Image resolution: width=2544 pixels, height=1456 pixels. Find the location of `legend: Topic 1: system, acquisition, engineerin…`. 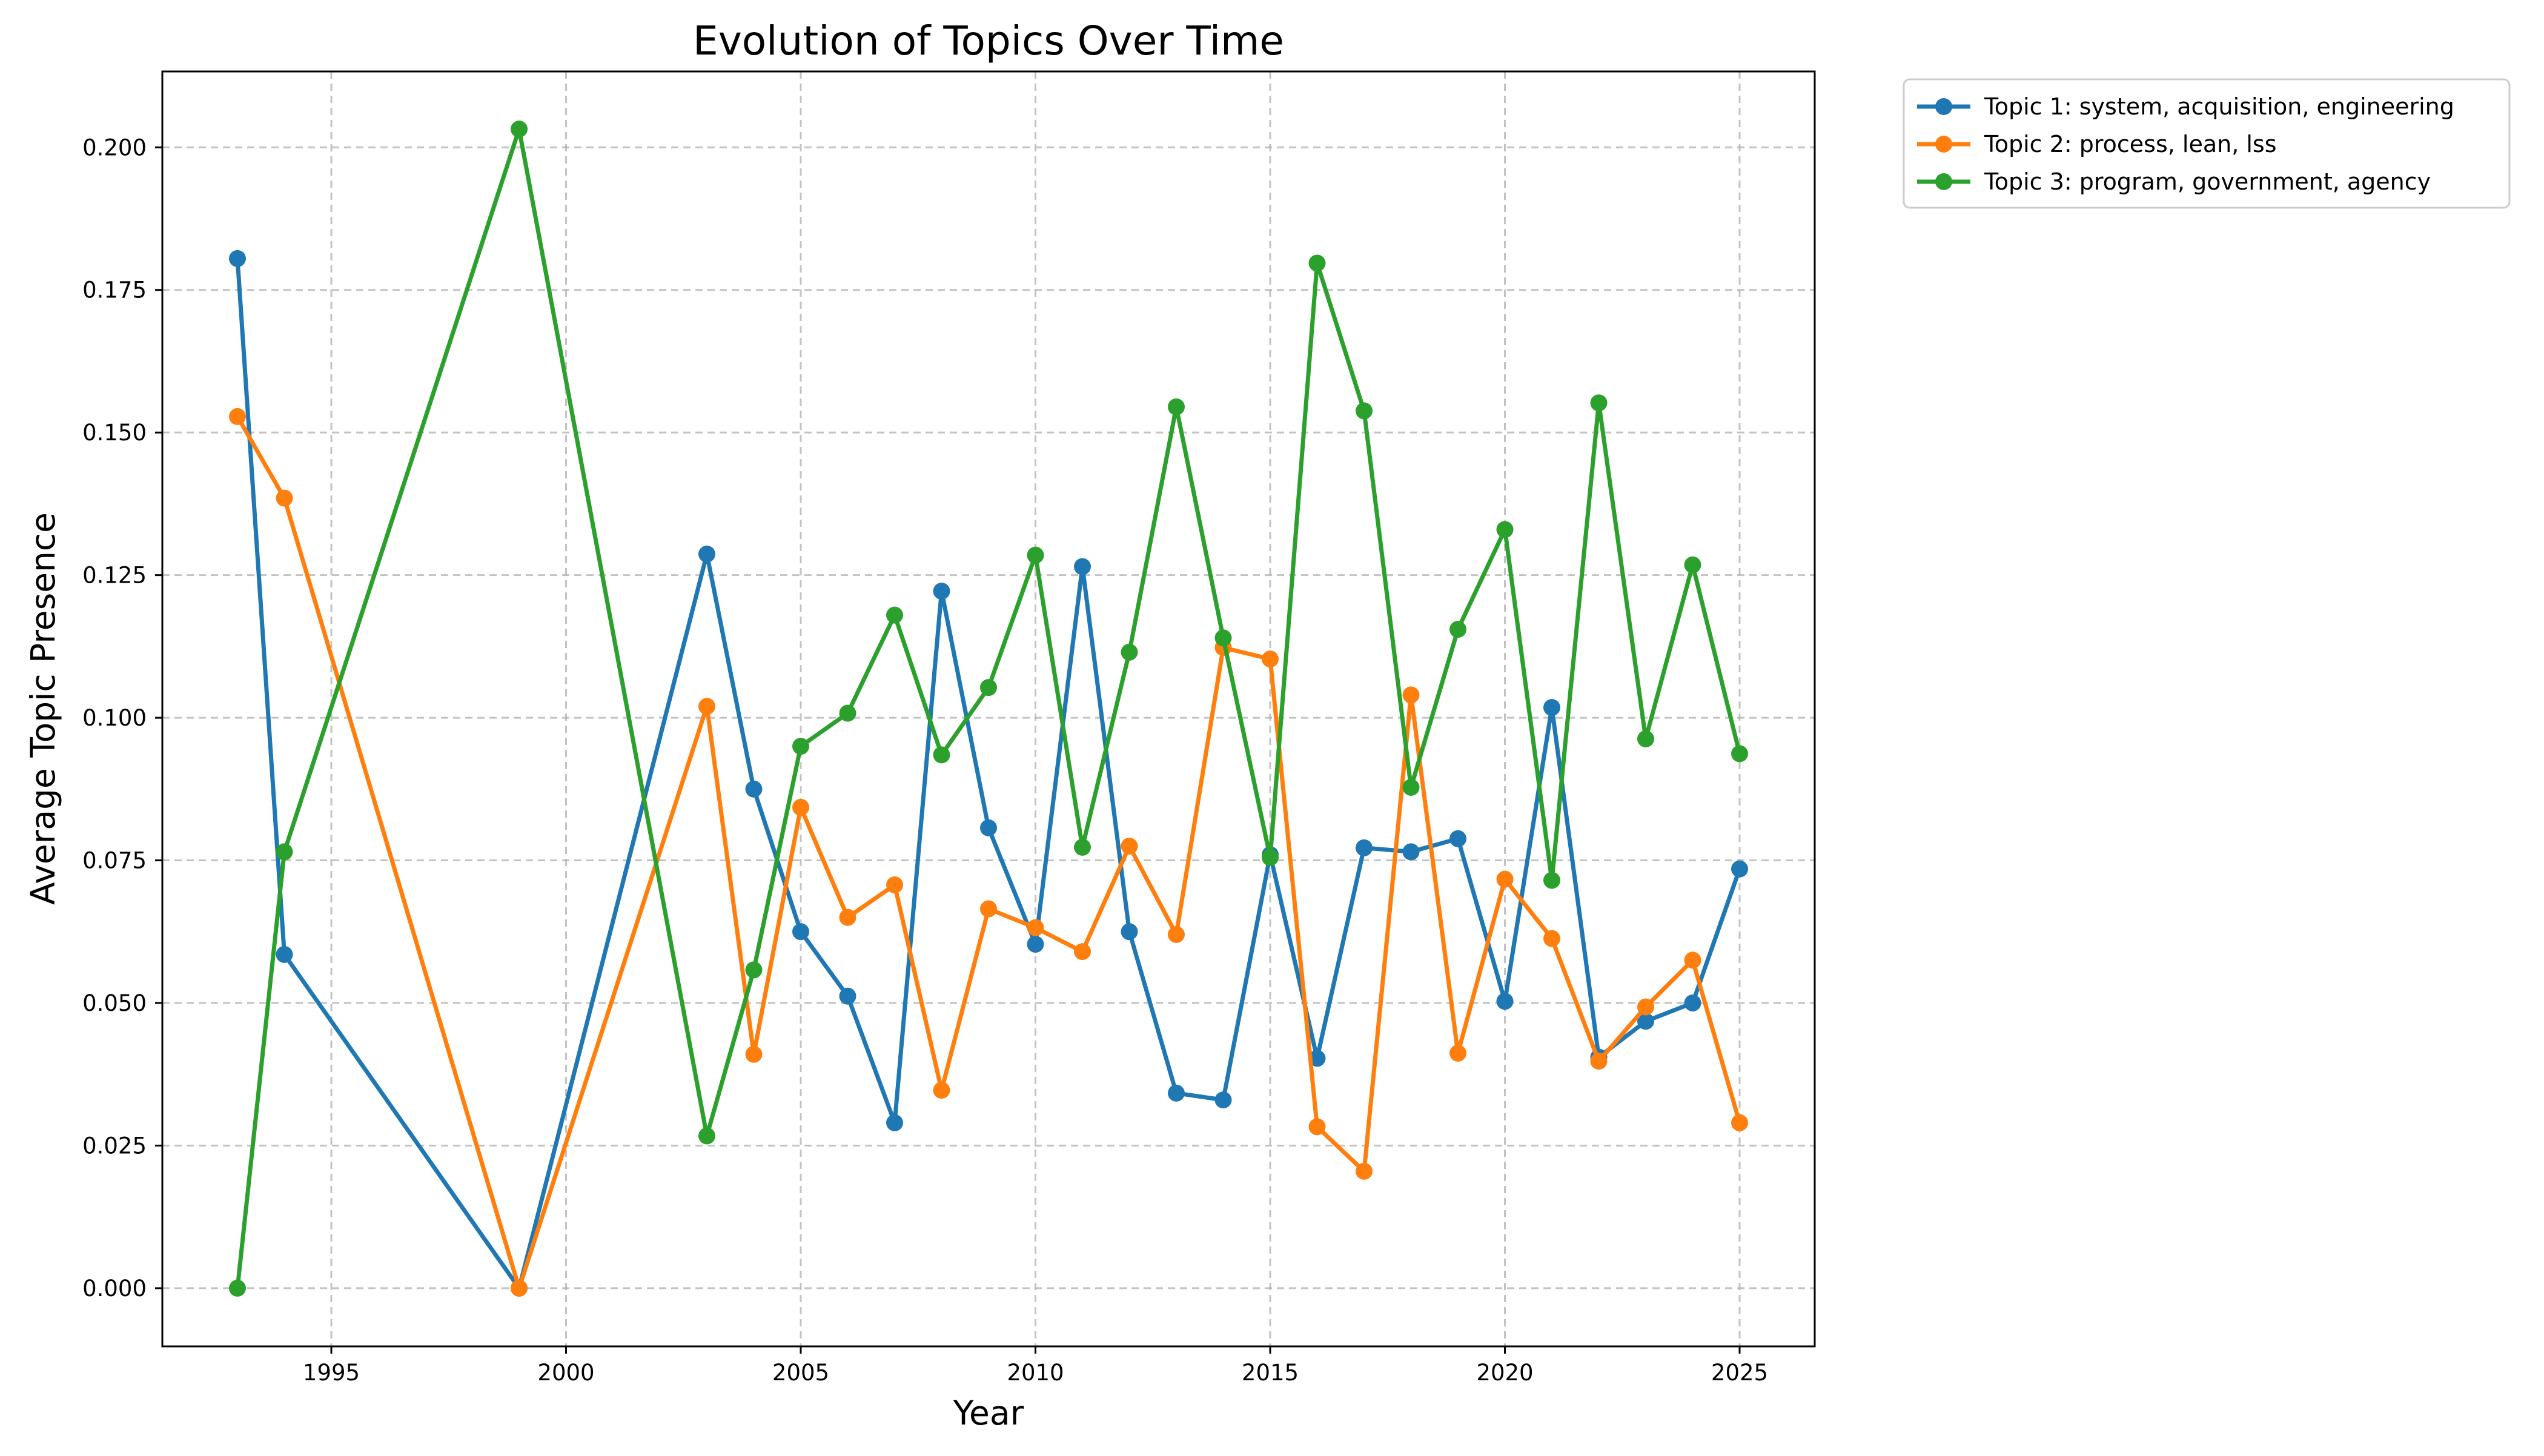

legend: Topic 1: system, acquisition, engineerin… is located at coordinates (2207, 143).